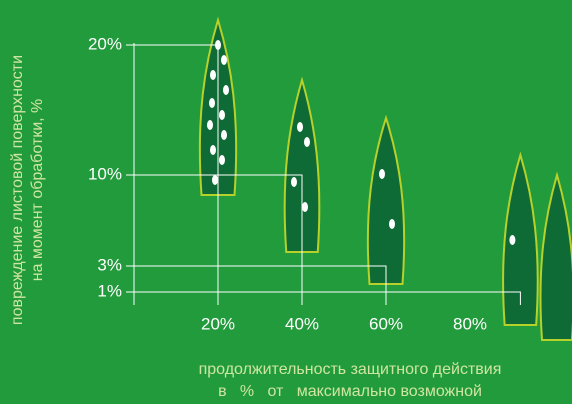 This screenshot has height=404, width=572. I want to click on y-title-line: на момент обработки, %, so click(37, 190).